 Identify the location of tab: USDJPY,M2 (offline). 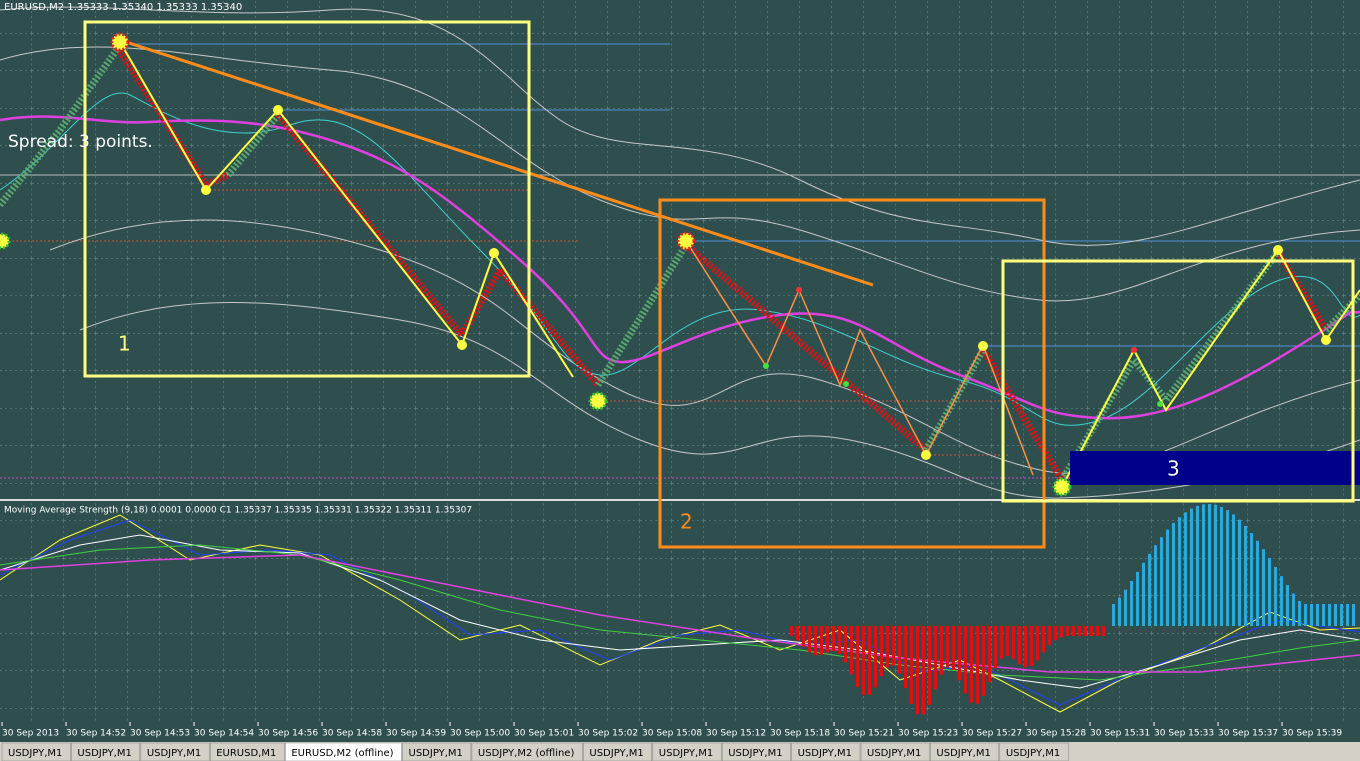
(527, 751).